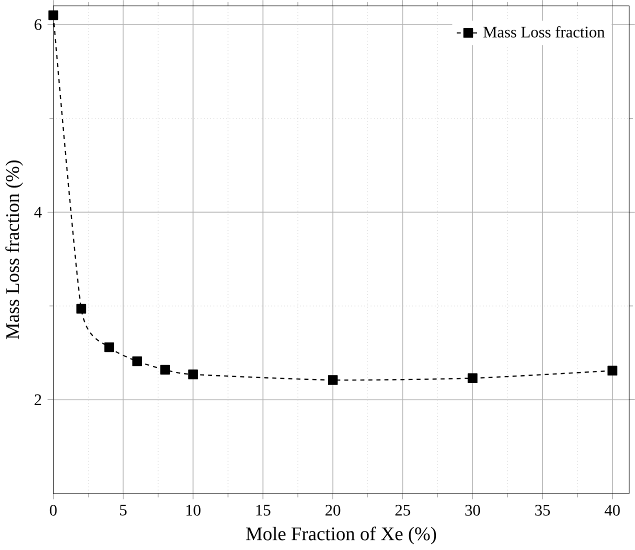  What do you see at coordinates (542, 510) in the screenshot?
I see `x-tick-label: 35` at bounding box center [542, 510].